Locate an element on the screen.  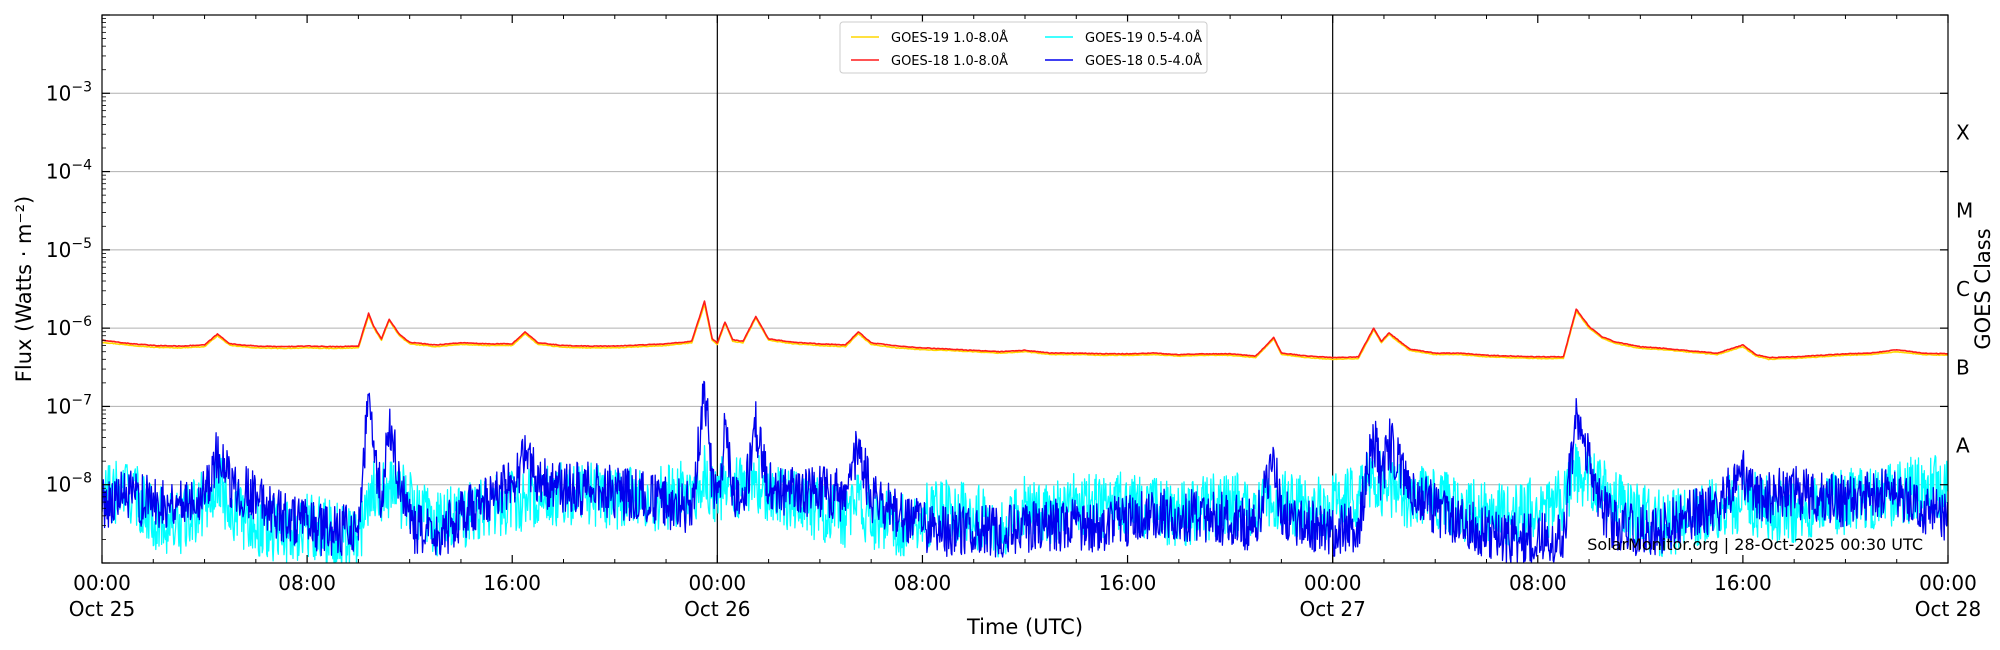
legend-label: GOES-19 0.5-4.0Å is located at coordinates (1143, 38).